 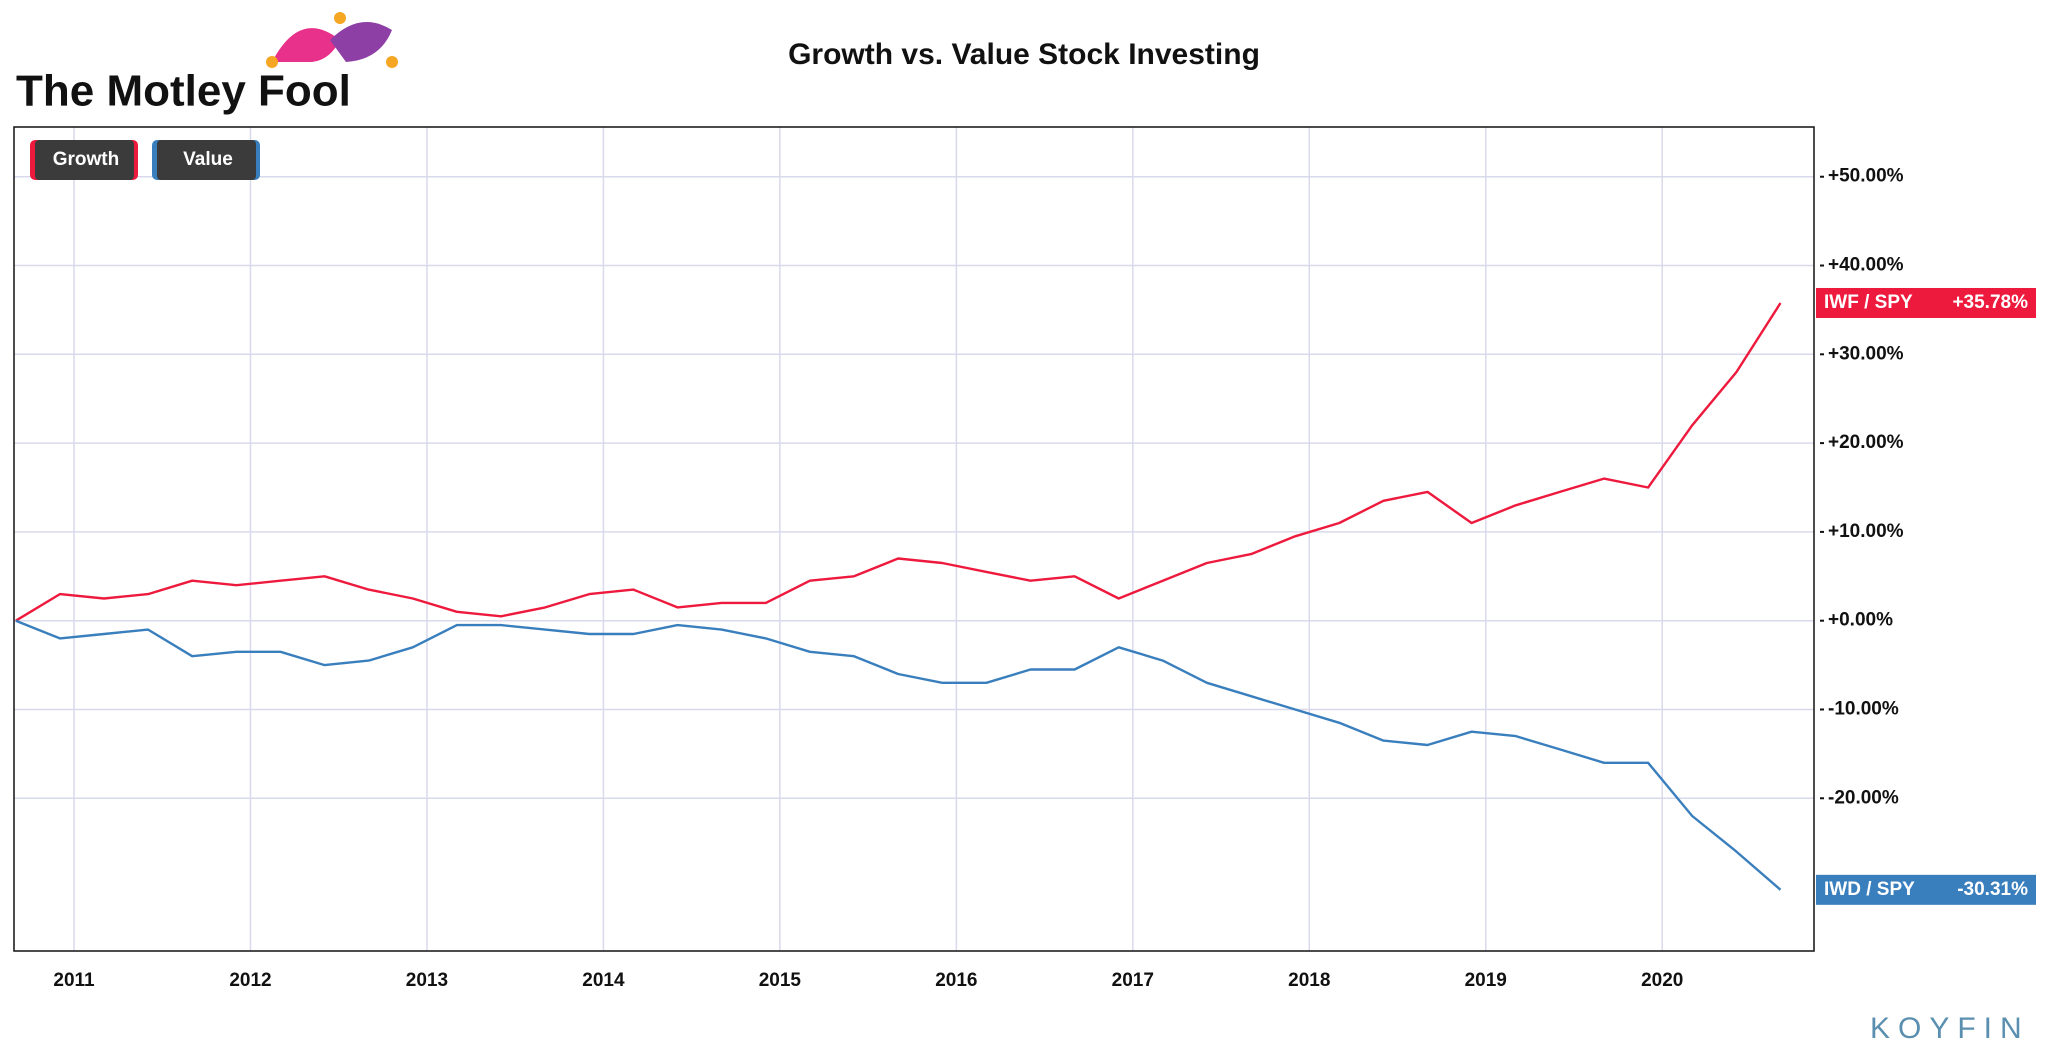 I want to click on end-tag-value: -30.31%, so click(x=1992, y=889).